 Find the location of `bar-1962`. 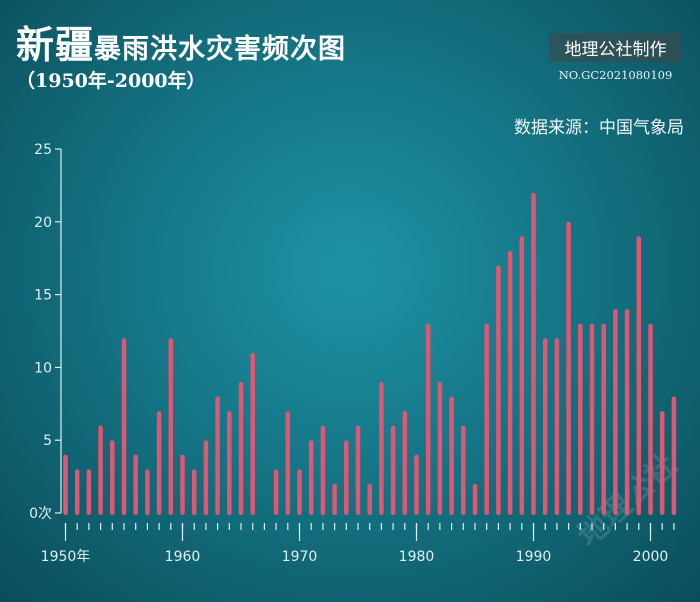

bar-1962 is located at coordinates (206, 477).